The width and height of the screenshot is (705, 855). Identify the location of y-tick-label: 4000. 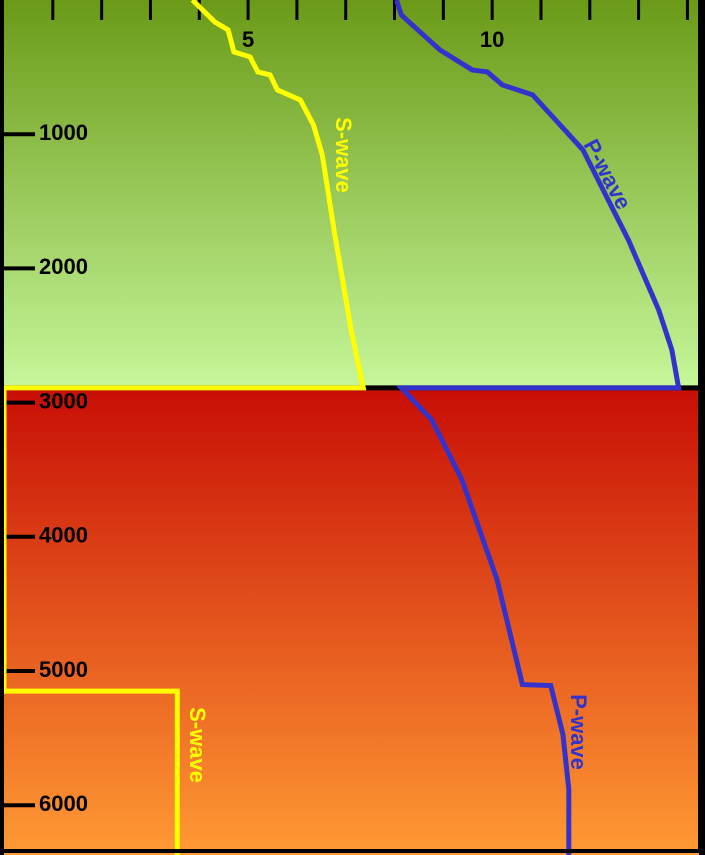
(63, 535).